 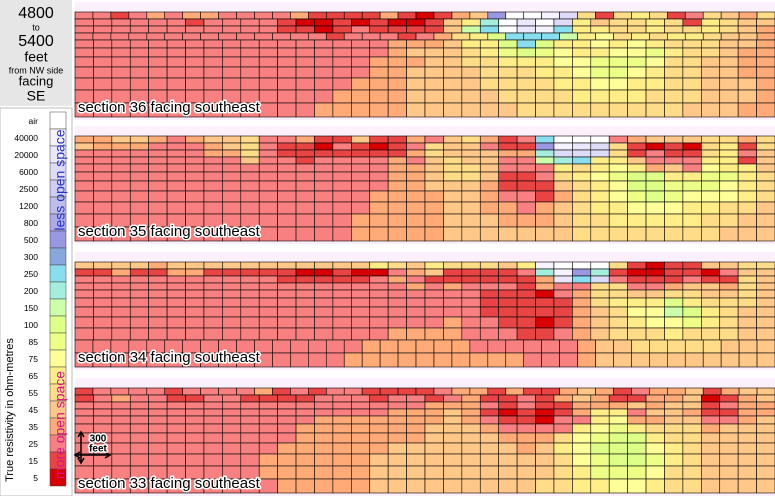 I want to click on section-label: section 35 facing southeast, so click(x=169, y=231).